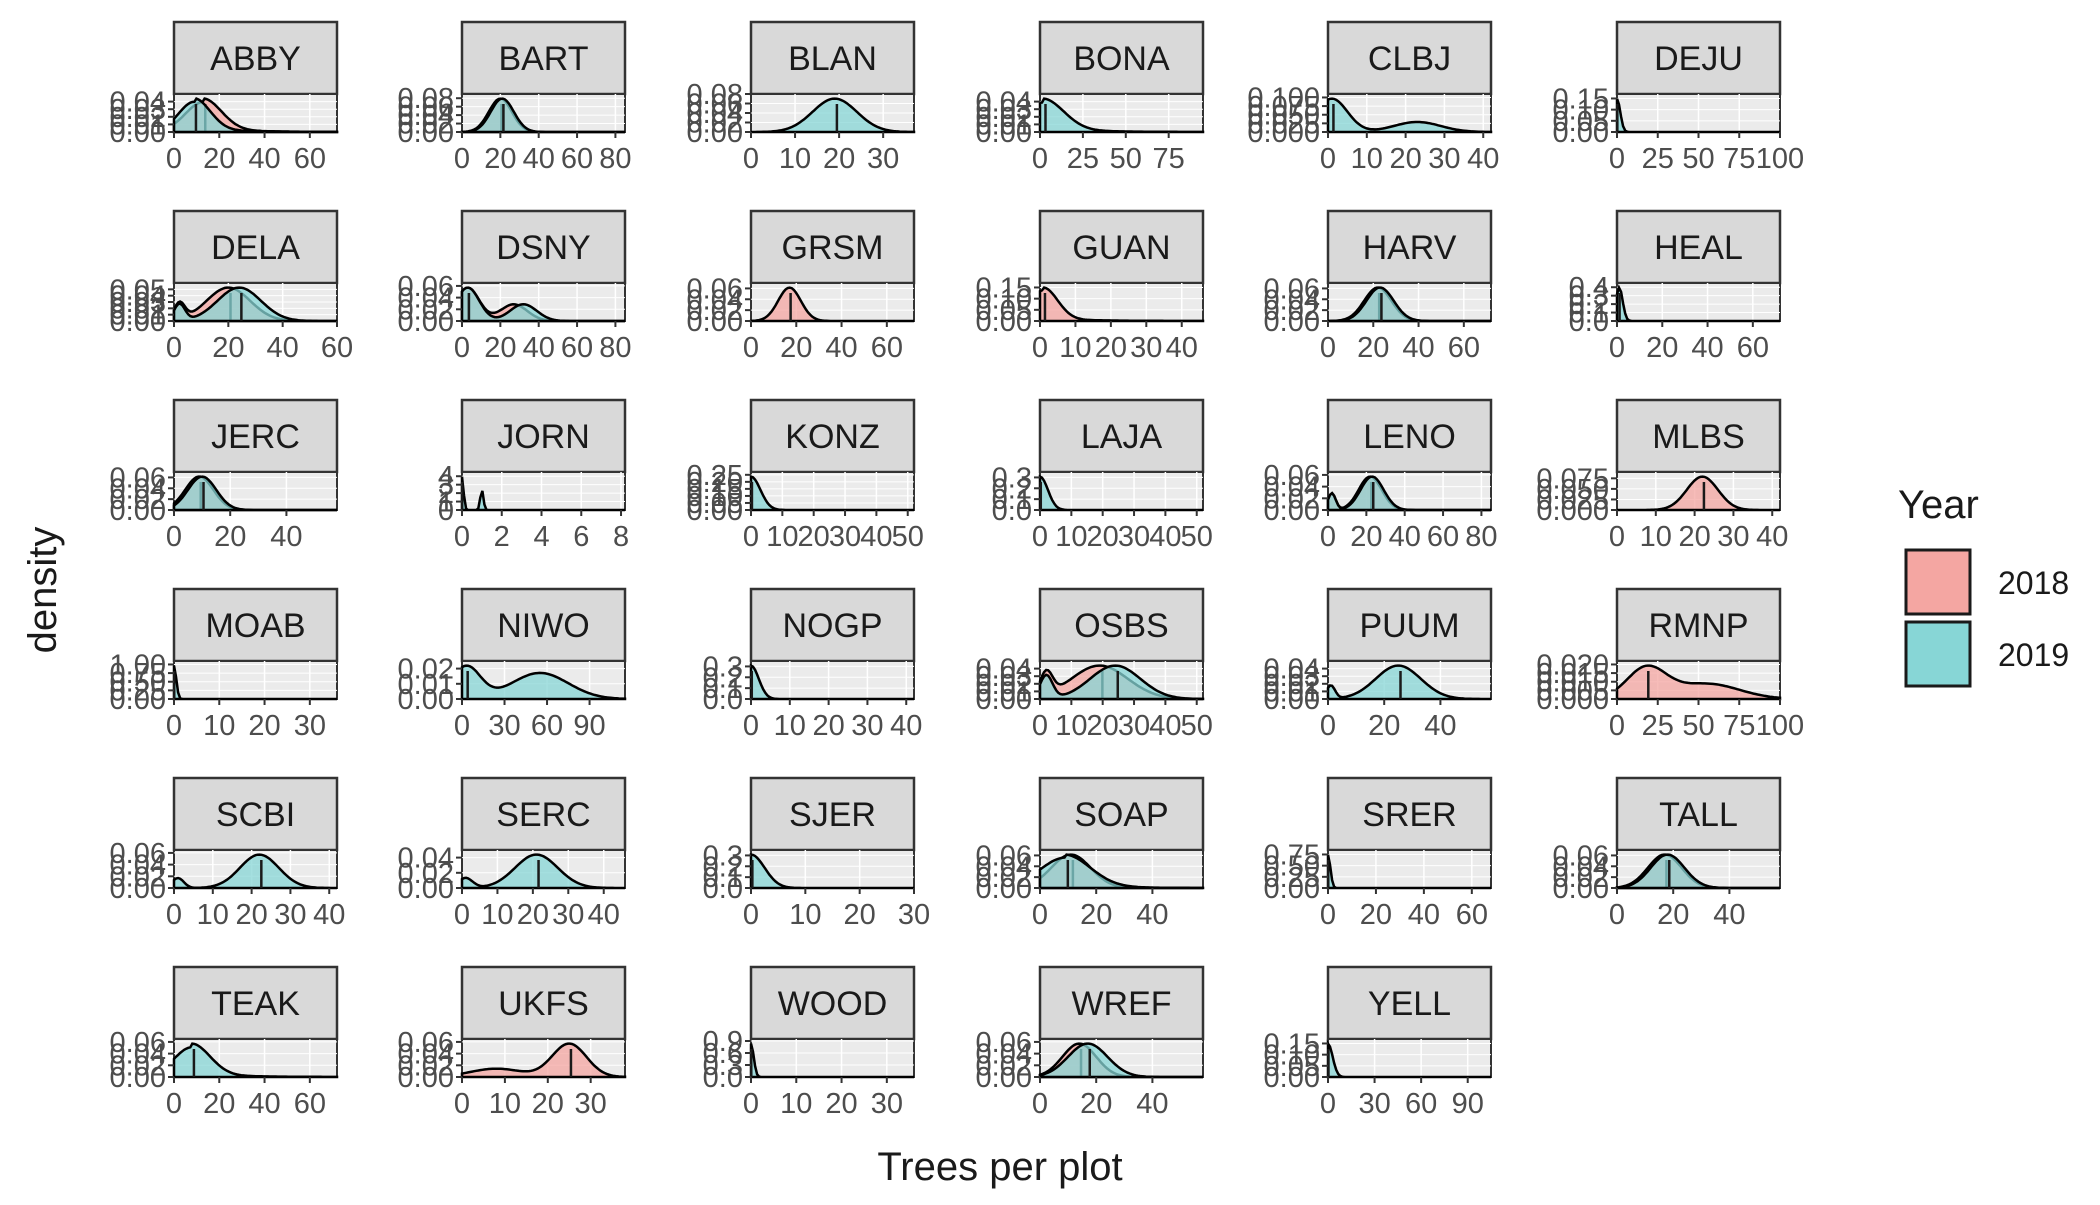  Describe the element at coordinates (1409, 59) in the screenshot. I see `strip-label: CLBJ` at that location.